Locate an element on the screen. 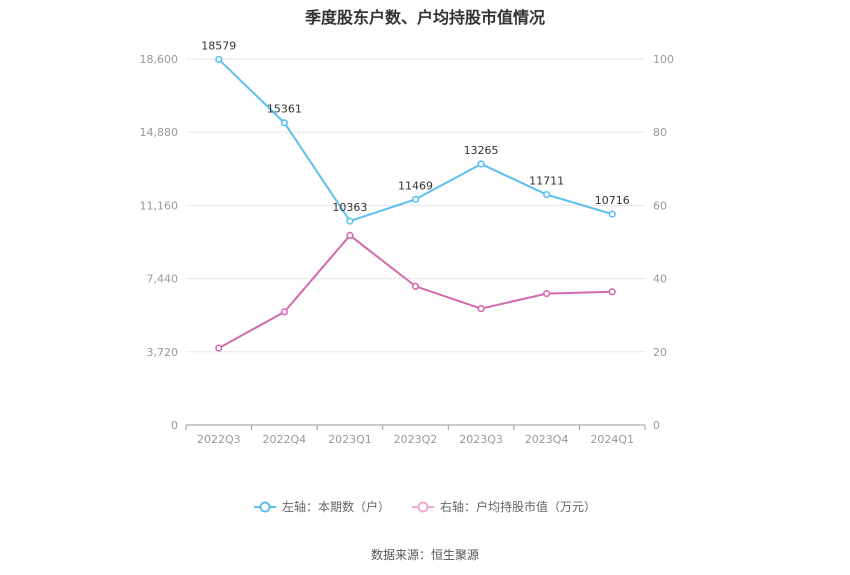  left-axis-tick-label: 3,720 is located at coordinates (163, 352).